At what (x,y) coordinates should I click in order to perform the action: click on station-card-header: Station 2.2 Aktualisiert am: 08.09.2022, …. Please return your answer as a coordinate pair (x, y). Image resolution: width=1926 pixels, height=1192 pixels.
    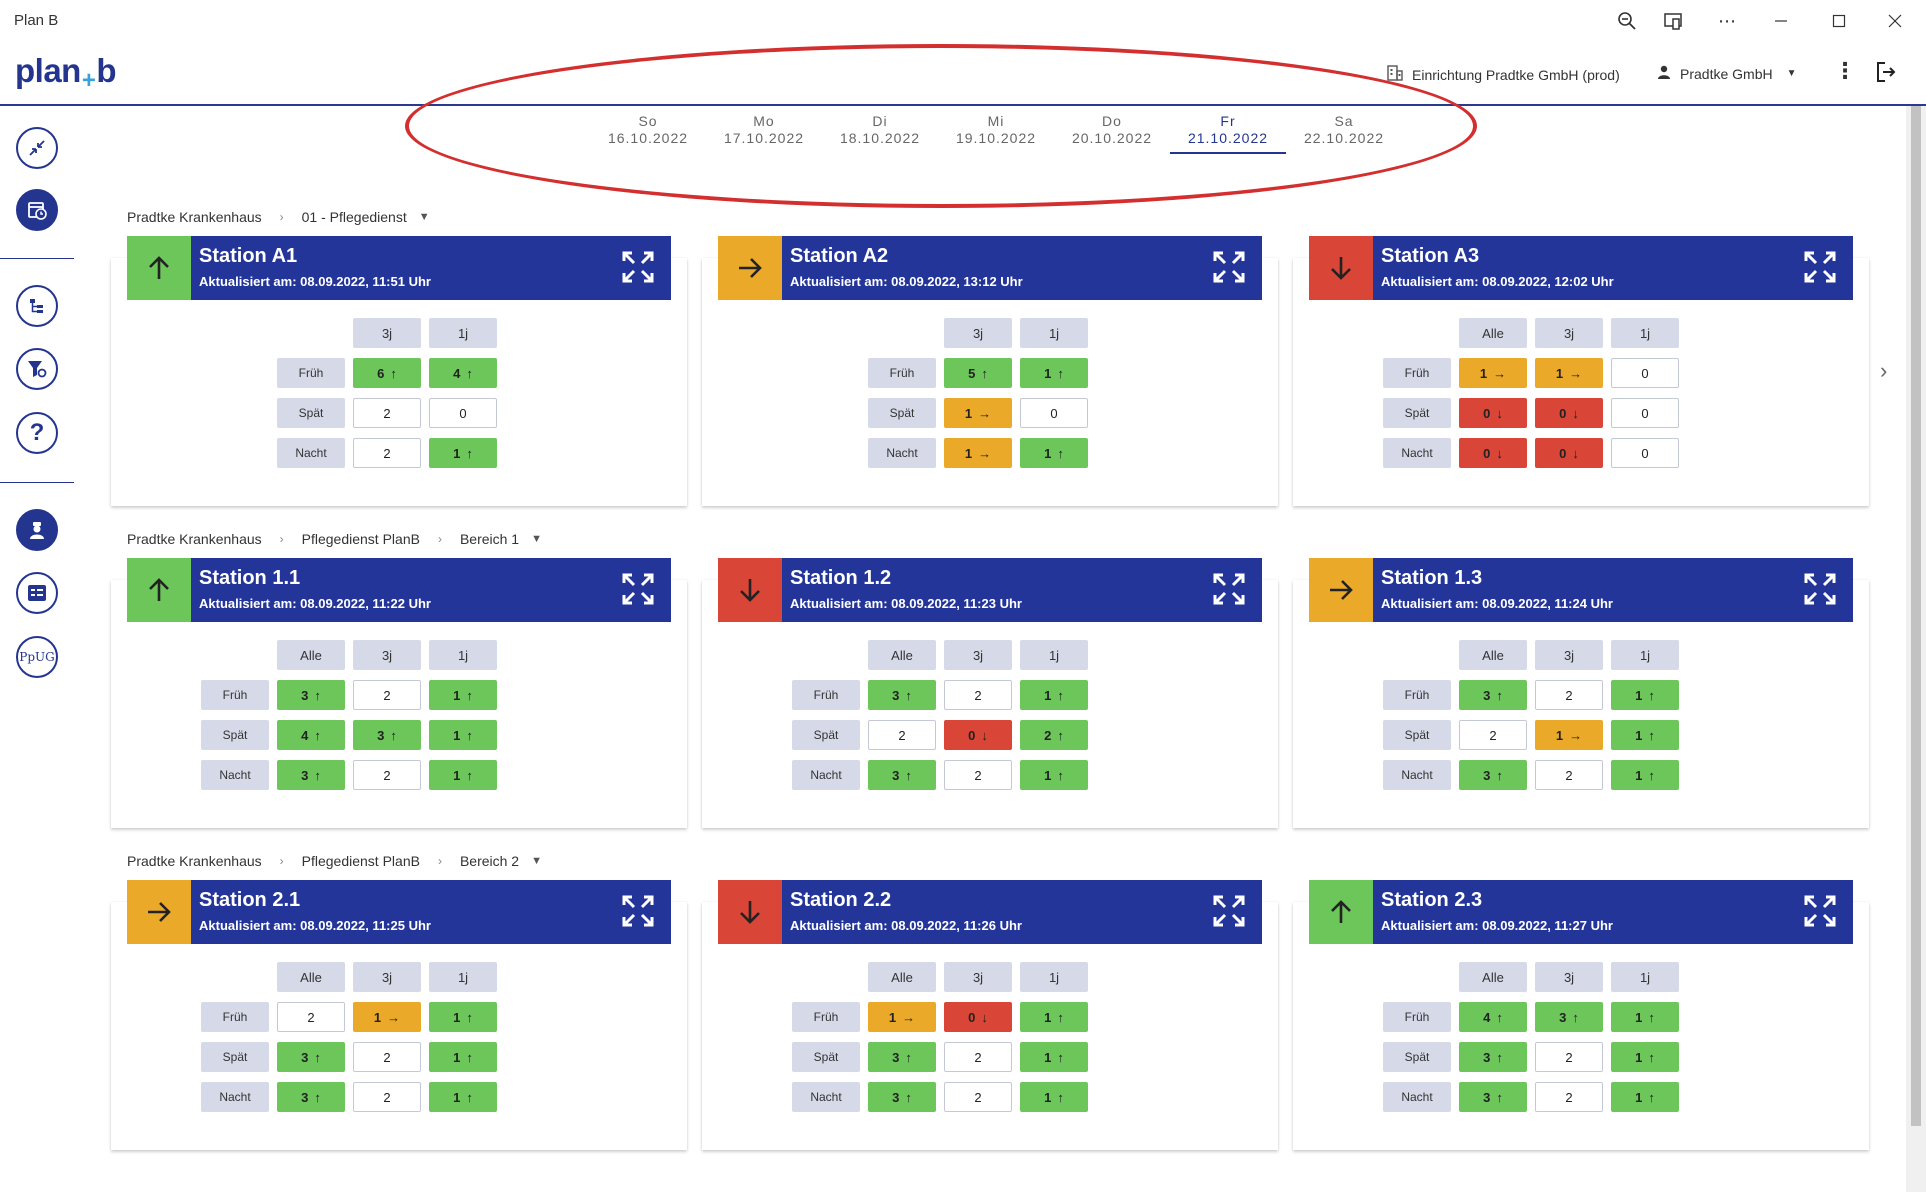
    Looking at the image, I should click on (990, 912).